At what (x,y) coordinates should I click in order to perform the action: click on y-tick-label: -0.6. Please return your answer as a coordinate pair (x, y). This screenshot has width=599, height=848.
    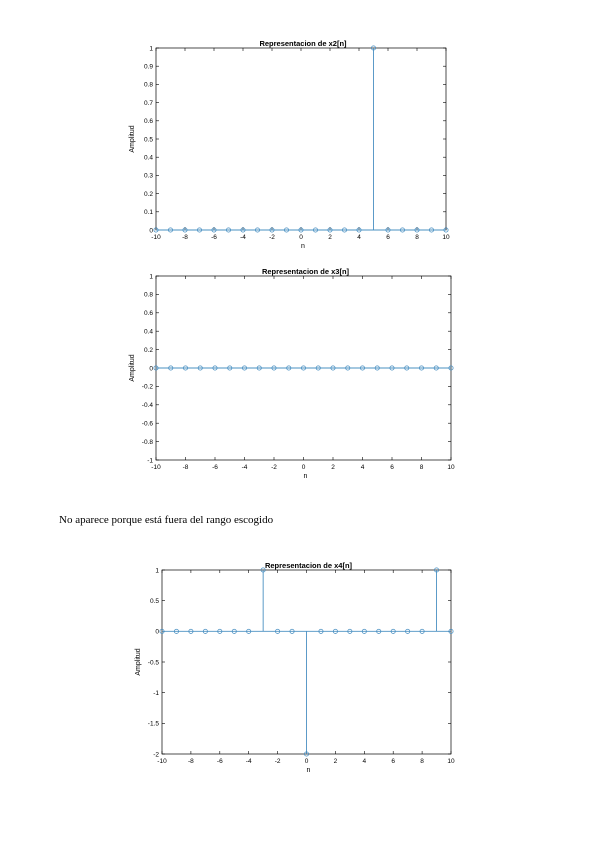
    Looking at the image, I should click on (148, 424).